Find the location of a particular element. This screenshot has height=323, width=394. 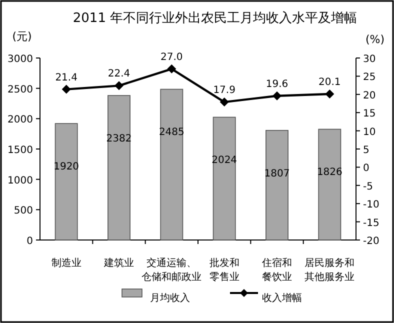

y2-tick-label: 25 is located at coordinates (369, 78).